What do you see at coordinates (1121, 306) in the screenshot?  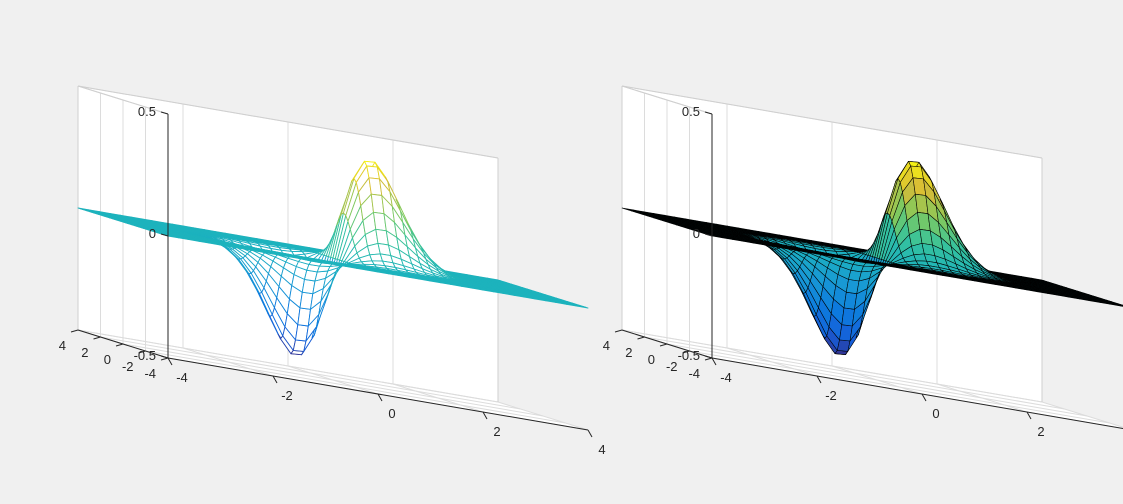 I see `surface-patch` at bounding box center [1121, 306].